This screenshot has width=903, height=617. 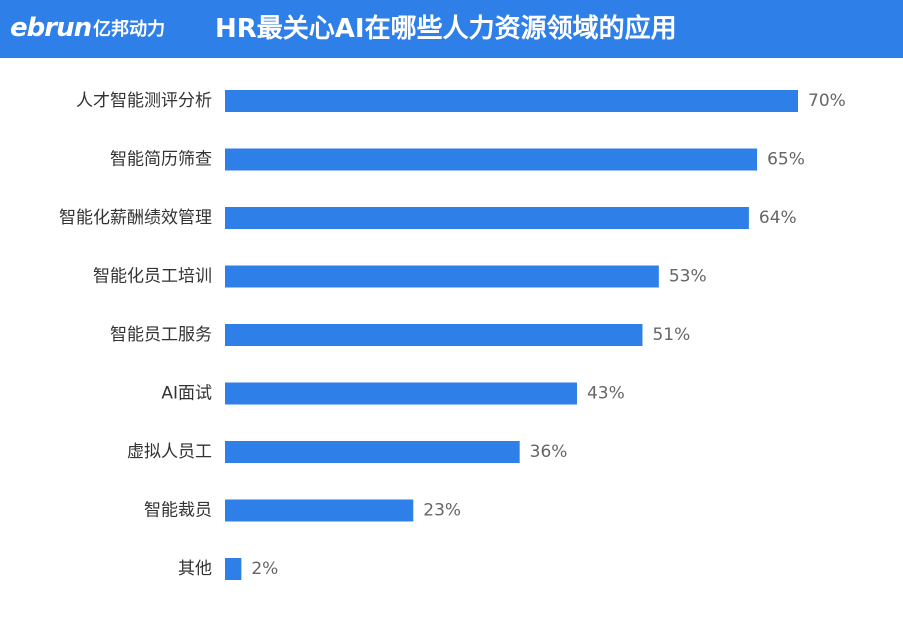 I want to click on value-label: 53%, so click(x=688, y=277).